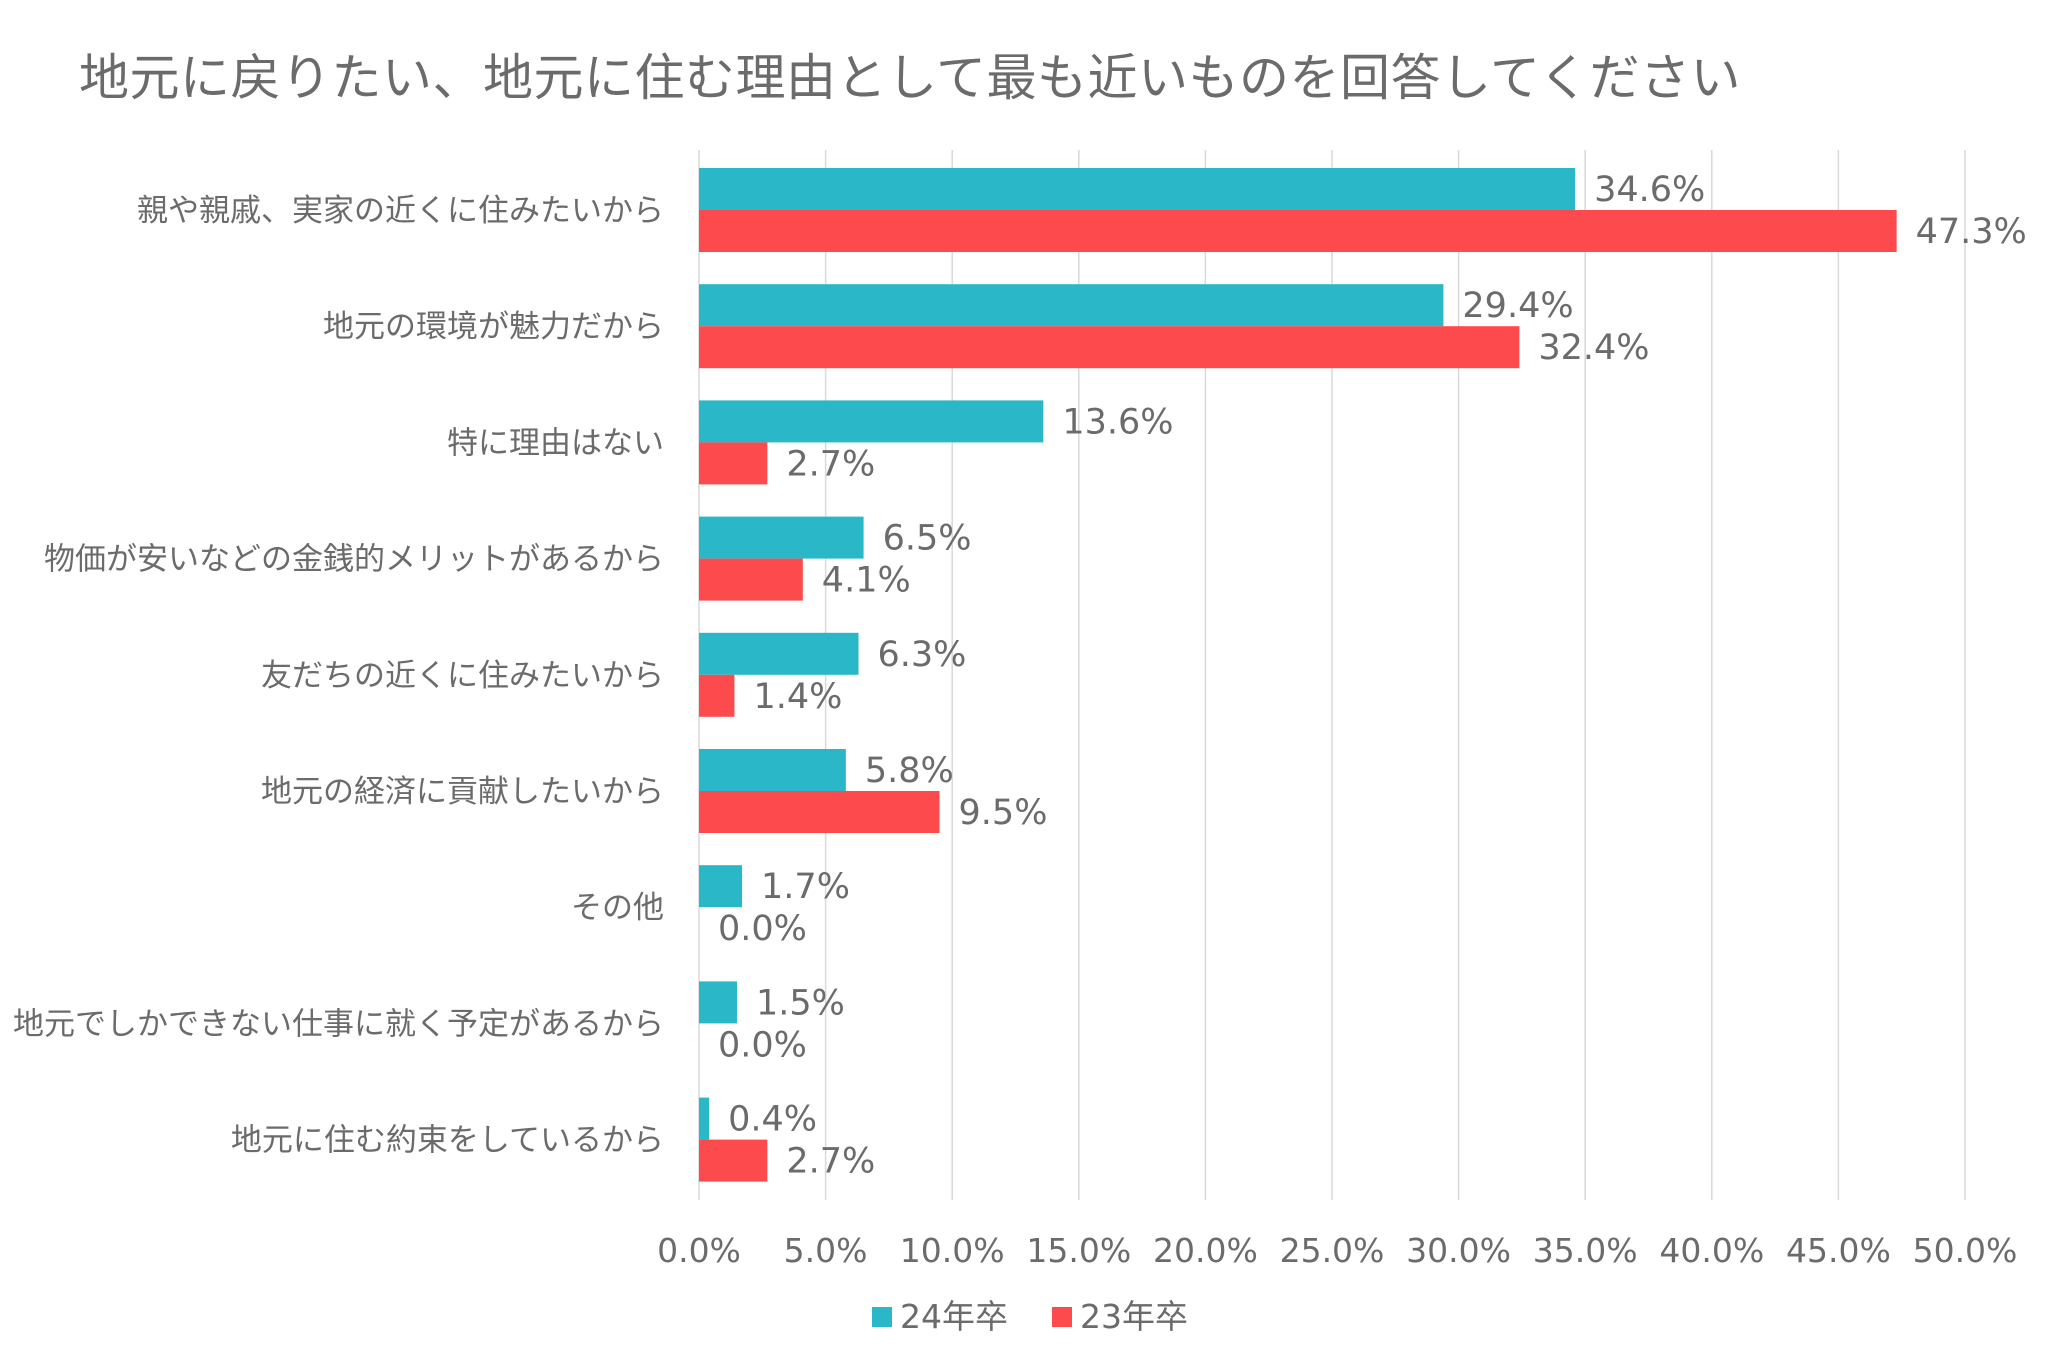  I want to click on data-label: 0.4%, so click(772, 1120).